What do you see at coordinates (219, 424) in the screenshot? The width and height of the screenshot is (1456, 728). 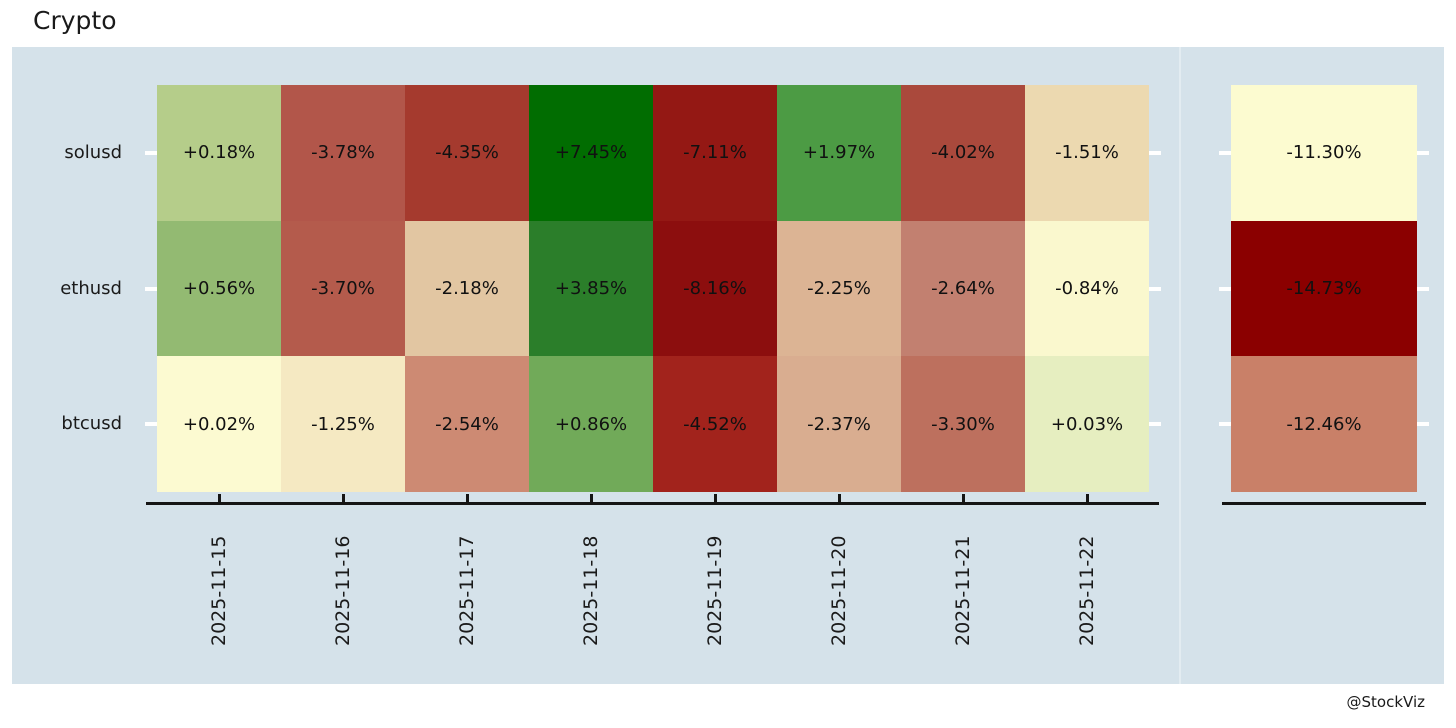 I see `heatmap-cell-btcusd-2025-11-15: +0.02%` at bounding box center [219, 424].